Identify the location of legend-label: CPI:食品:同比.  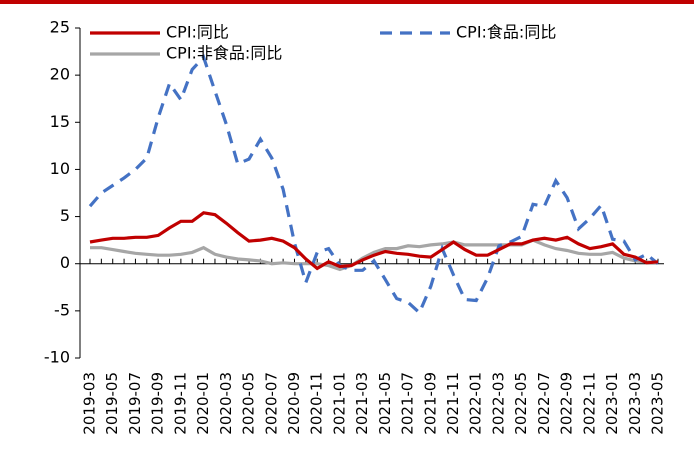
(506, 32).